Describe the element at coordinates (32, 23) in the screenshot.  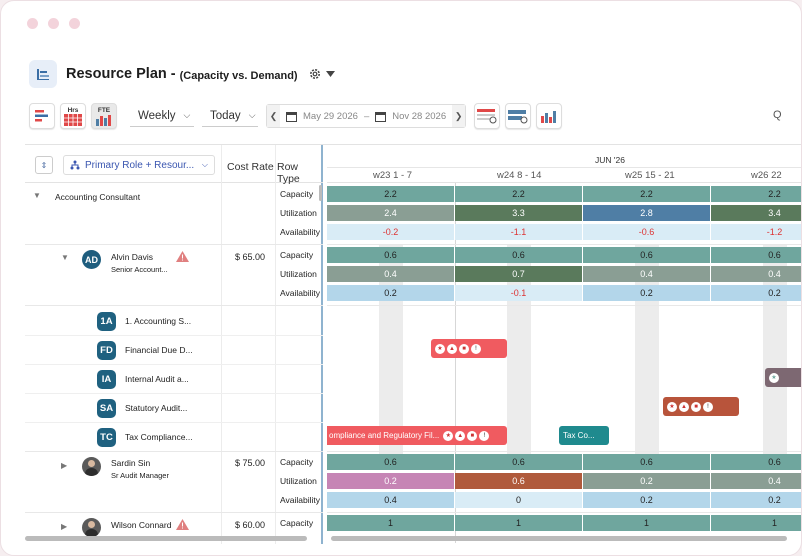
I see `close-dot` at that location.